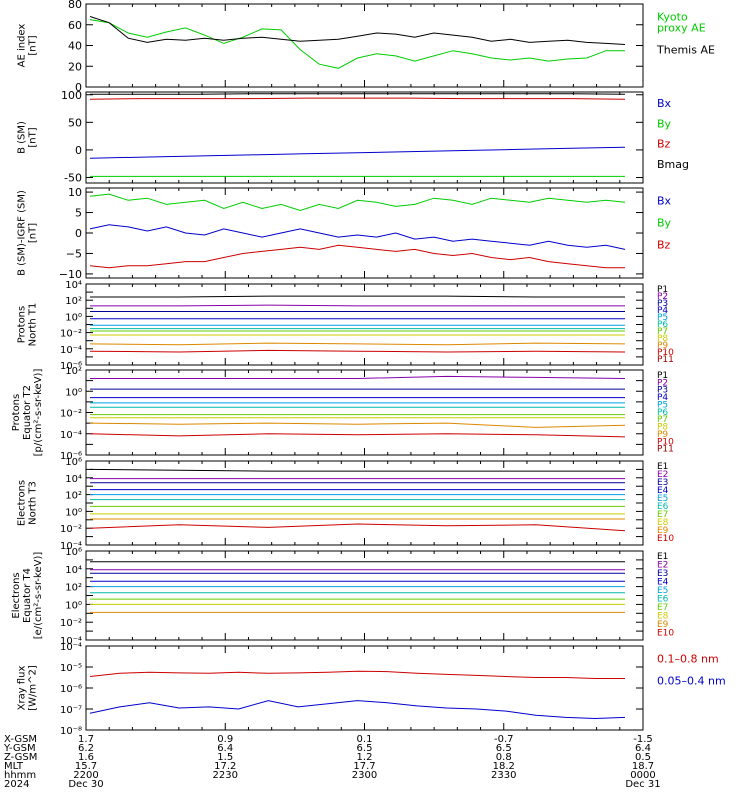  I want to click on series-e1, so click(357, 470).